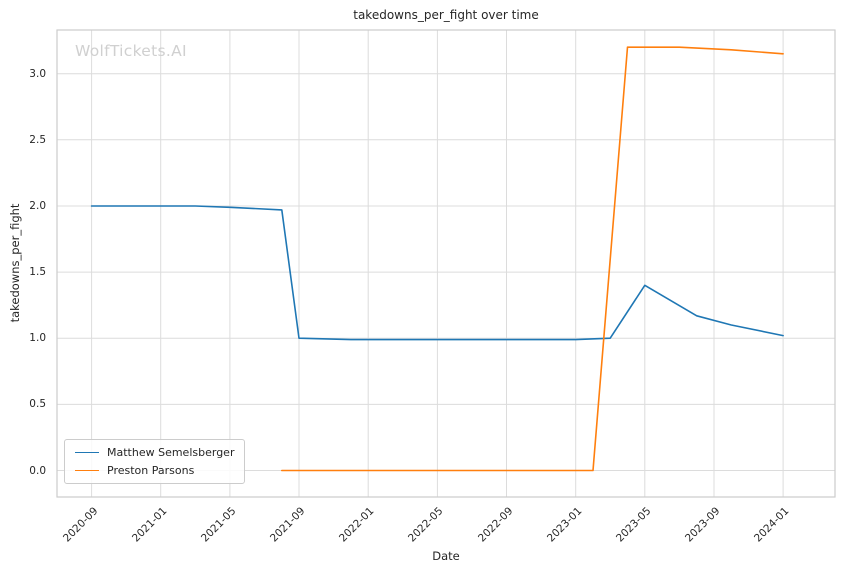  Describe the element at coordinates (80, 525) in the screenshot. I see `x-tick-label: 2020-09` at that location.